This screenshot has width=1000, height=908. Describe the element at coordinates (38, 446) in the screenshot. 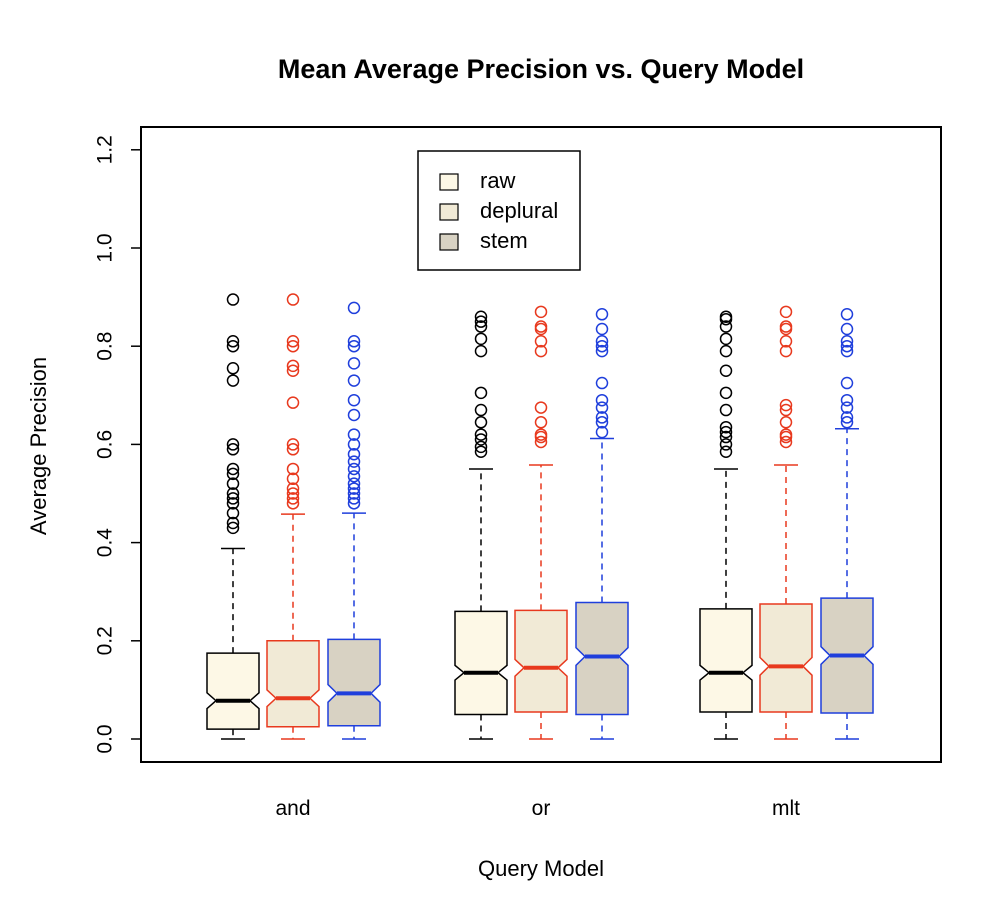

I see `y-axis-label: Average Precision` at that location.